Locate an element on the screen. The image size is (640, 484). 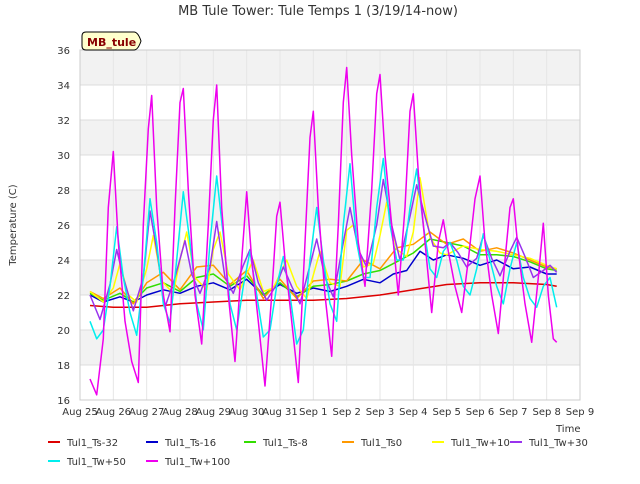
legend-item: Tul1_Ts-32 is located at coordinates (83, 443).